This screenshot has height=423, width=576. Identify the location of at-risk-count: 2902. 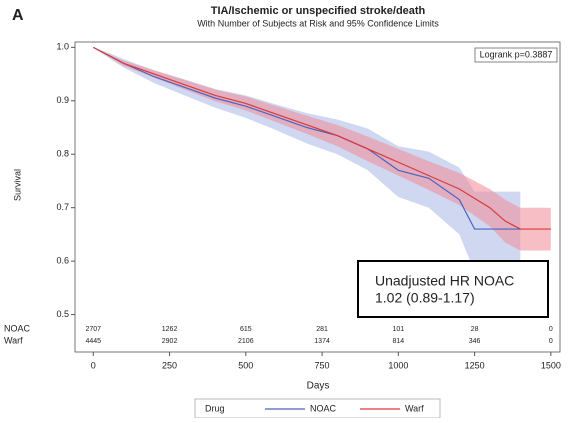
(170, 341).